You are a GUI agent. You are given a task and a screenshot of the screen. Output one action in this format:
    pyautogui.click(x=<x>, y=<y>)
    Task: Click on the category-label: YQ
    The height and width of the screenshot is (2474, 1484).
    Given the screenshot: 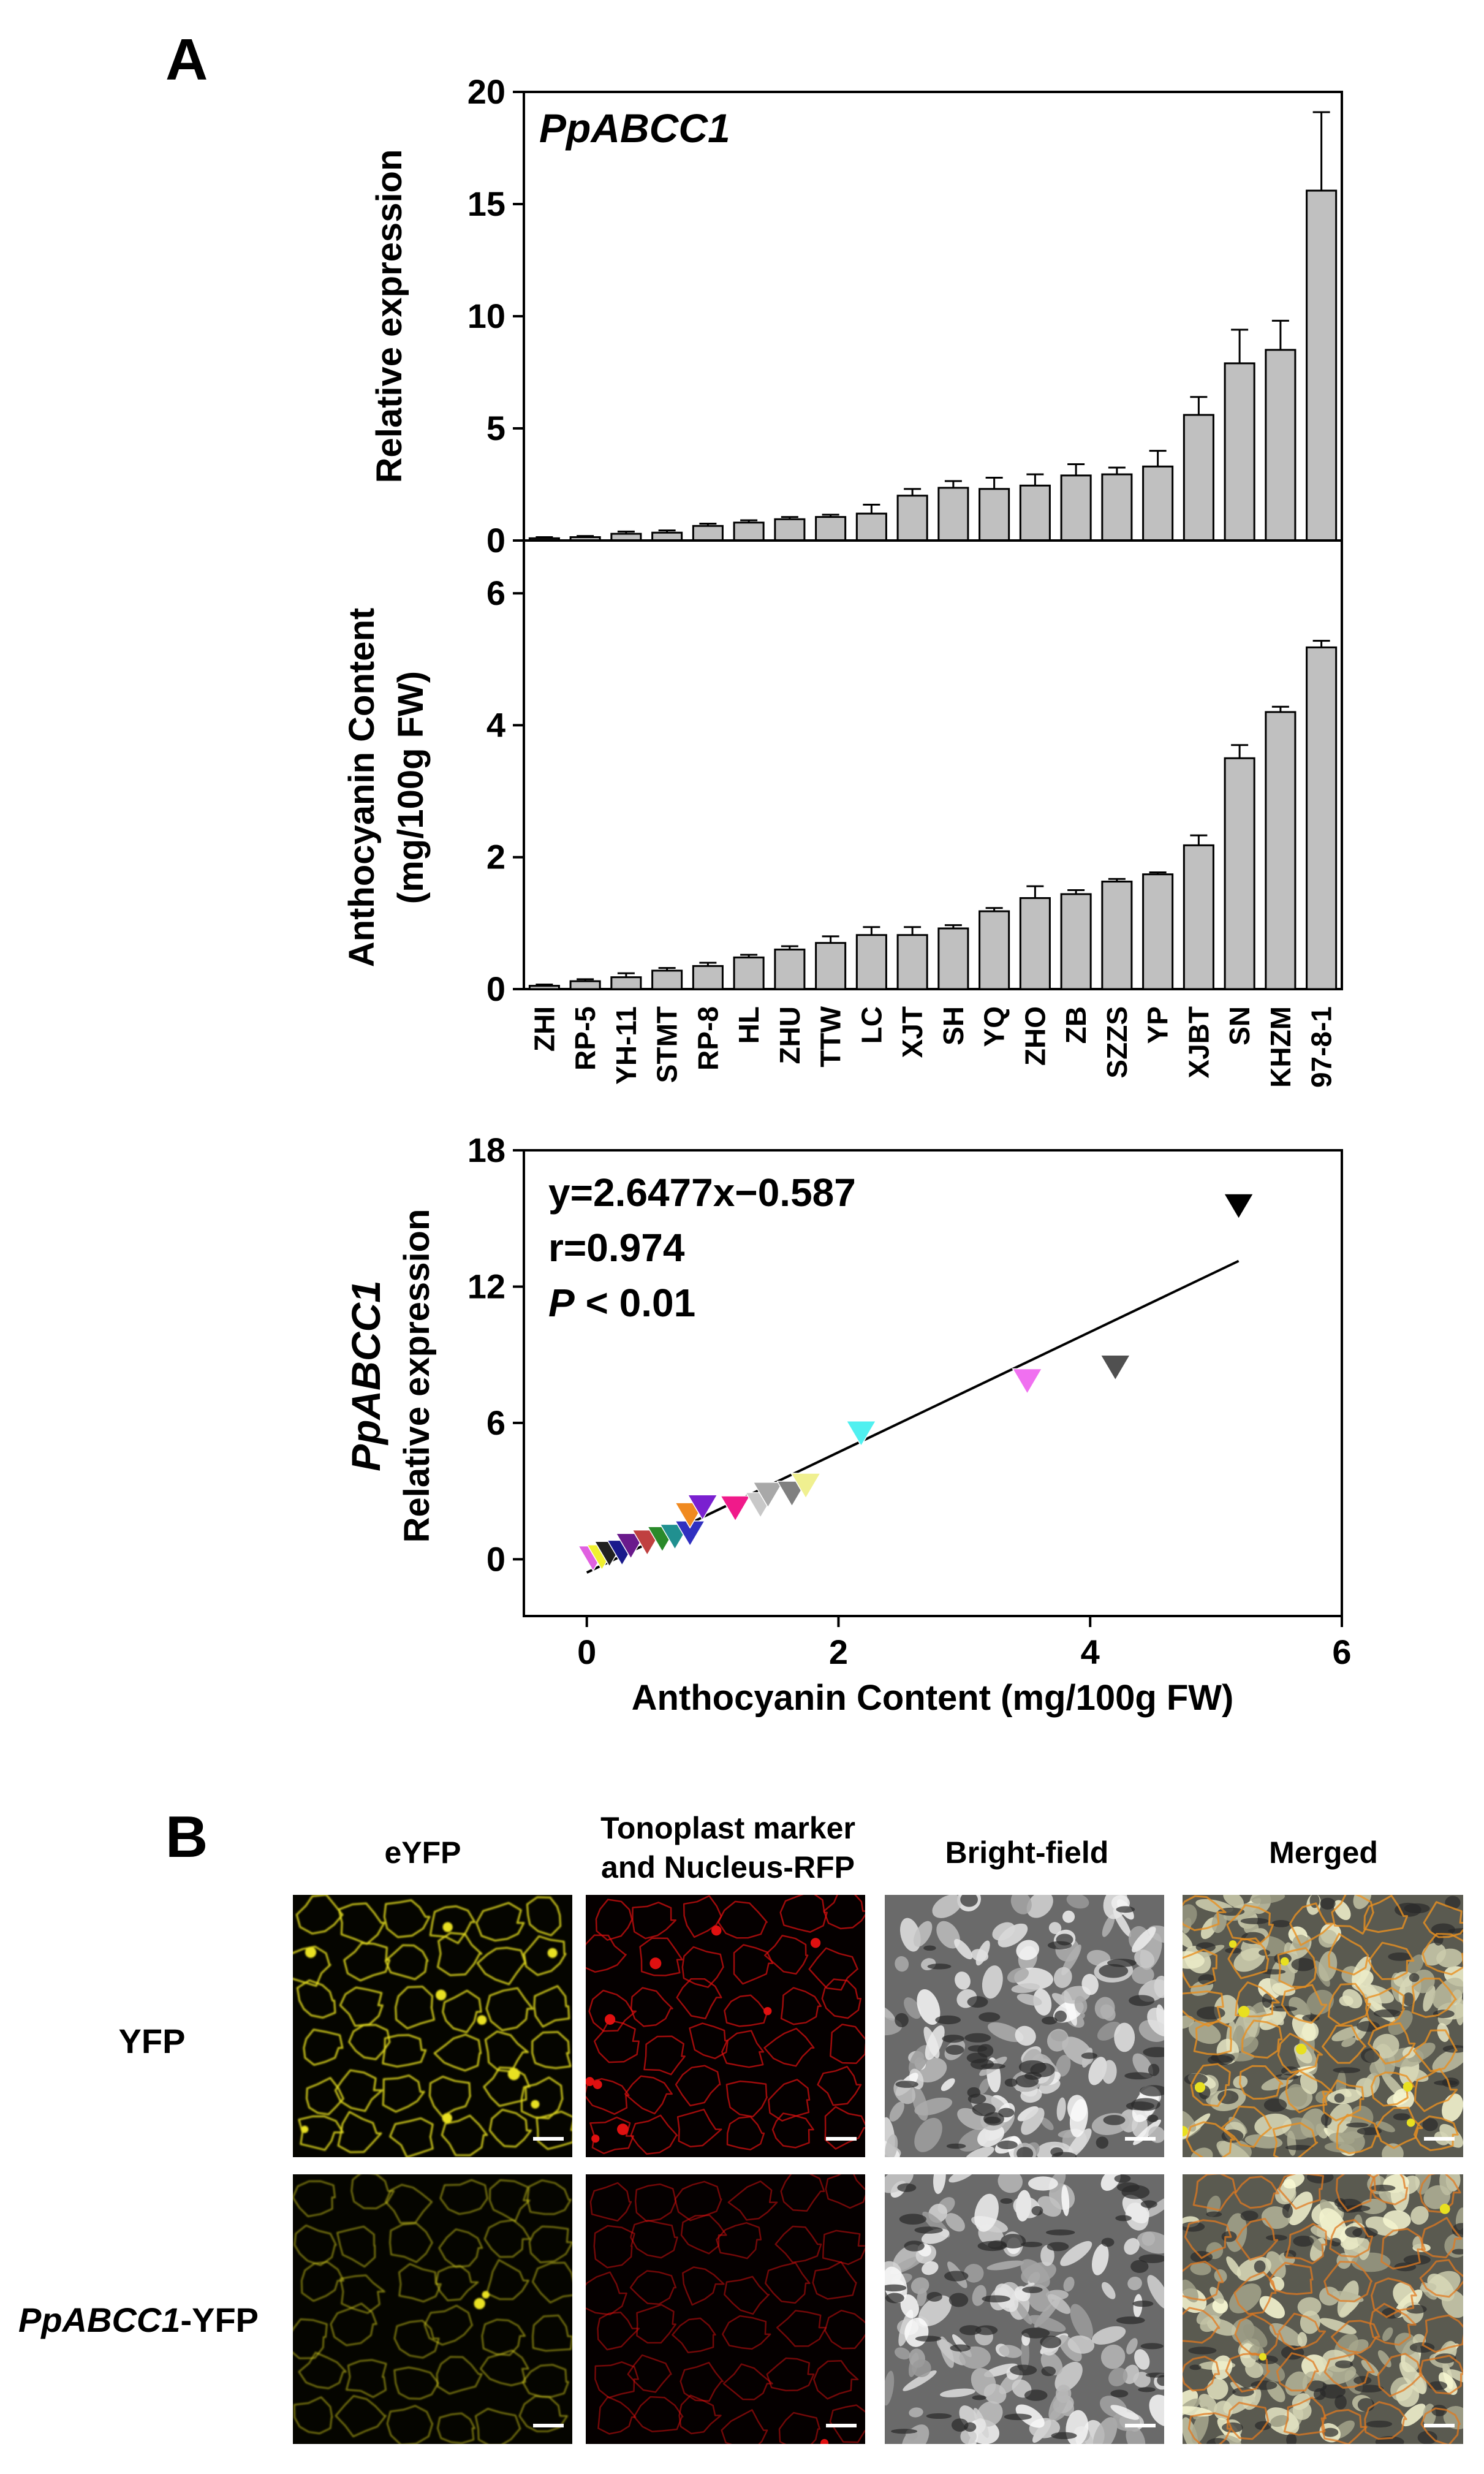 What is the action you would take?
    pyautogui.click(x=994, y=1026)
    